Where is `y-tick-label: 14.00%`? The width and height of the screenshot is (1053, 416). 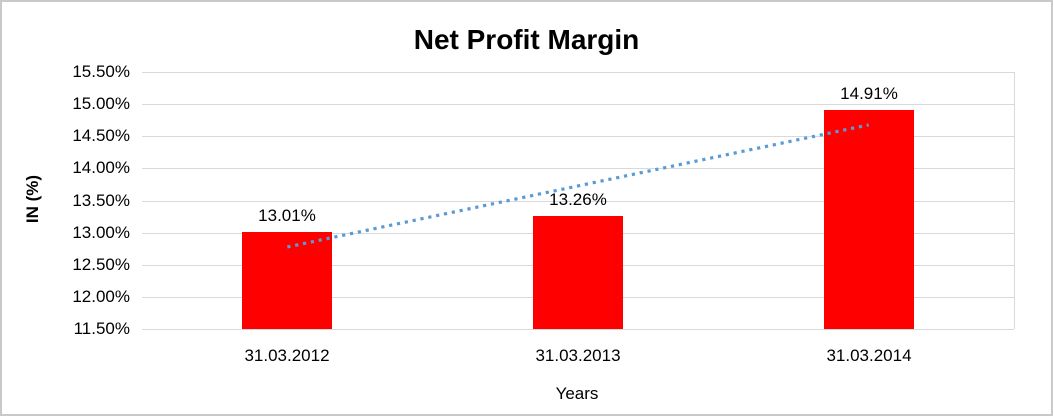
y-tick-label: 14.00% is located at coordinates (101, 167).